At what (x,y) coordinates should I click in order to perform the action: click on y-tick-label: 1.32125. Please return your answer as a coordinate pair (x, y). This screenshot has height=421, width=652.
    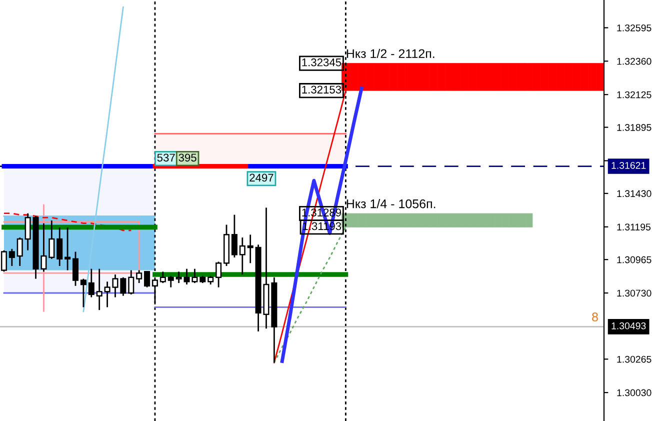
    Looking at the image, I should click on (634, 94).